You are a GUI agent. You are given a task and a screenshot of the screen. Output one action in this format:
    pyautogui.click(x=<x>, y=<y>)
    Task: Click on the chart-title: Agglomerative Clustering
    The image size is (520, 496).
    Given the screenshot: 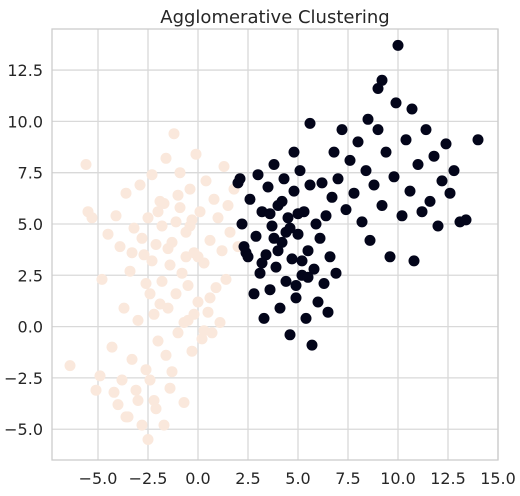 What is the action you would take?
    pyautogui.click(x=274, y=17)
    